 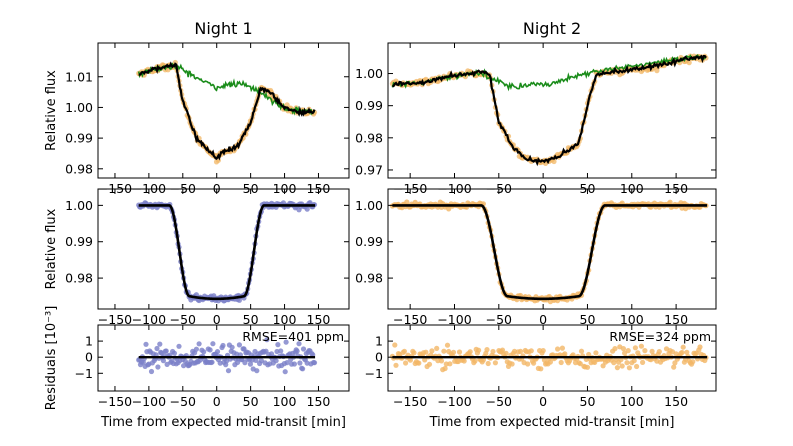 What do you see at coordinates (89, 341) in the screenshot?
I see `y-tick-label: 1` at bounding box center [89, 341].